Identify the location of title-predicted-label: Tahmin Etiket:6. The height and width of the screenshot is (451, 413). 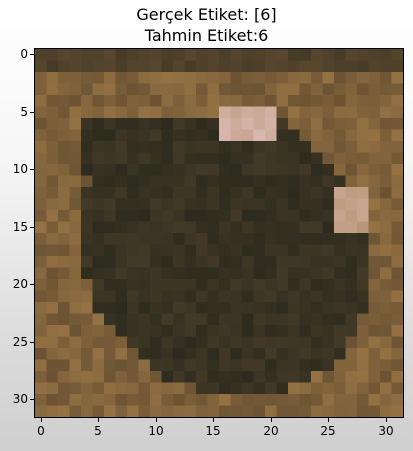
(206, 35).